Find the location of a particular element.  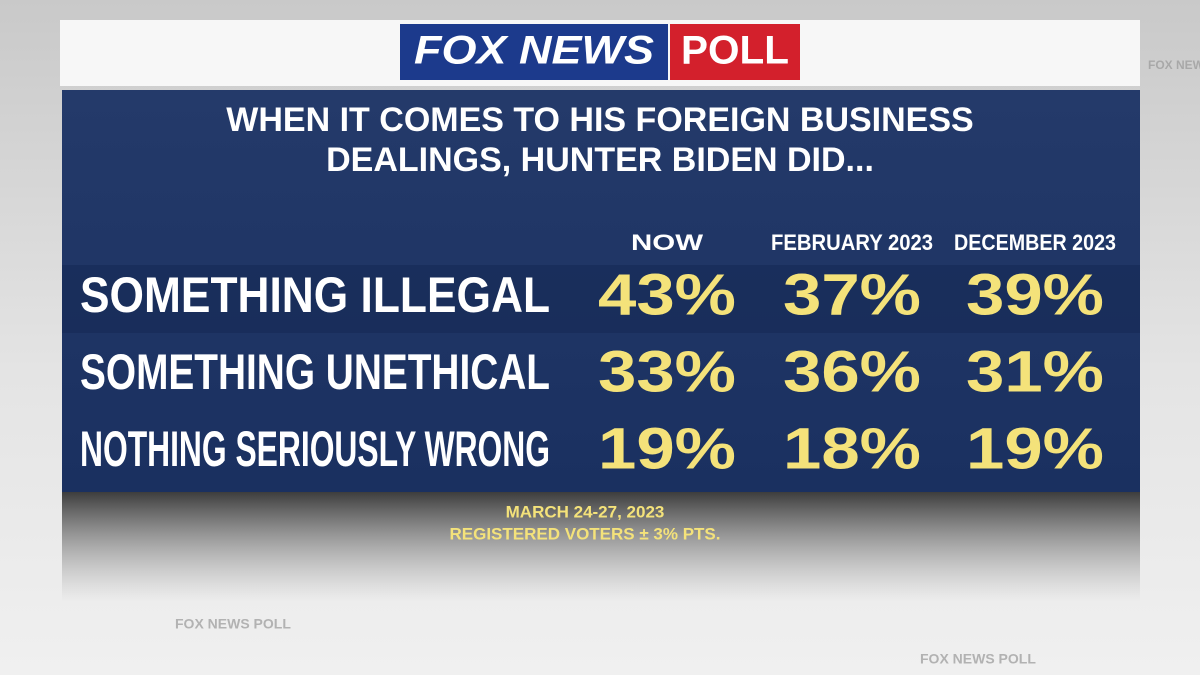

title-line: WHEN IT COMES TO HIS FOREIGN BUSINESS is located at coordinates (599, 120).